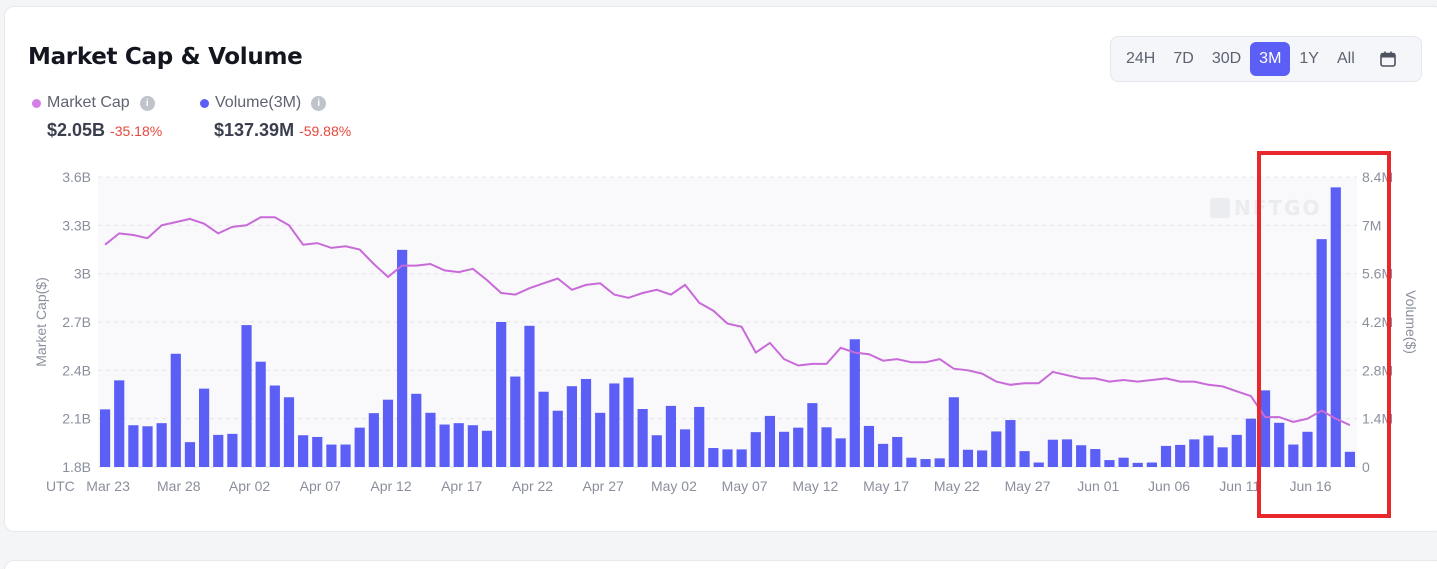  What do you see at coordinates (254, 130) in the screenshot?
I see `volume-value: $137.39M` at bounding box center [254, 130].